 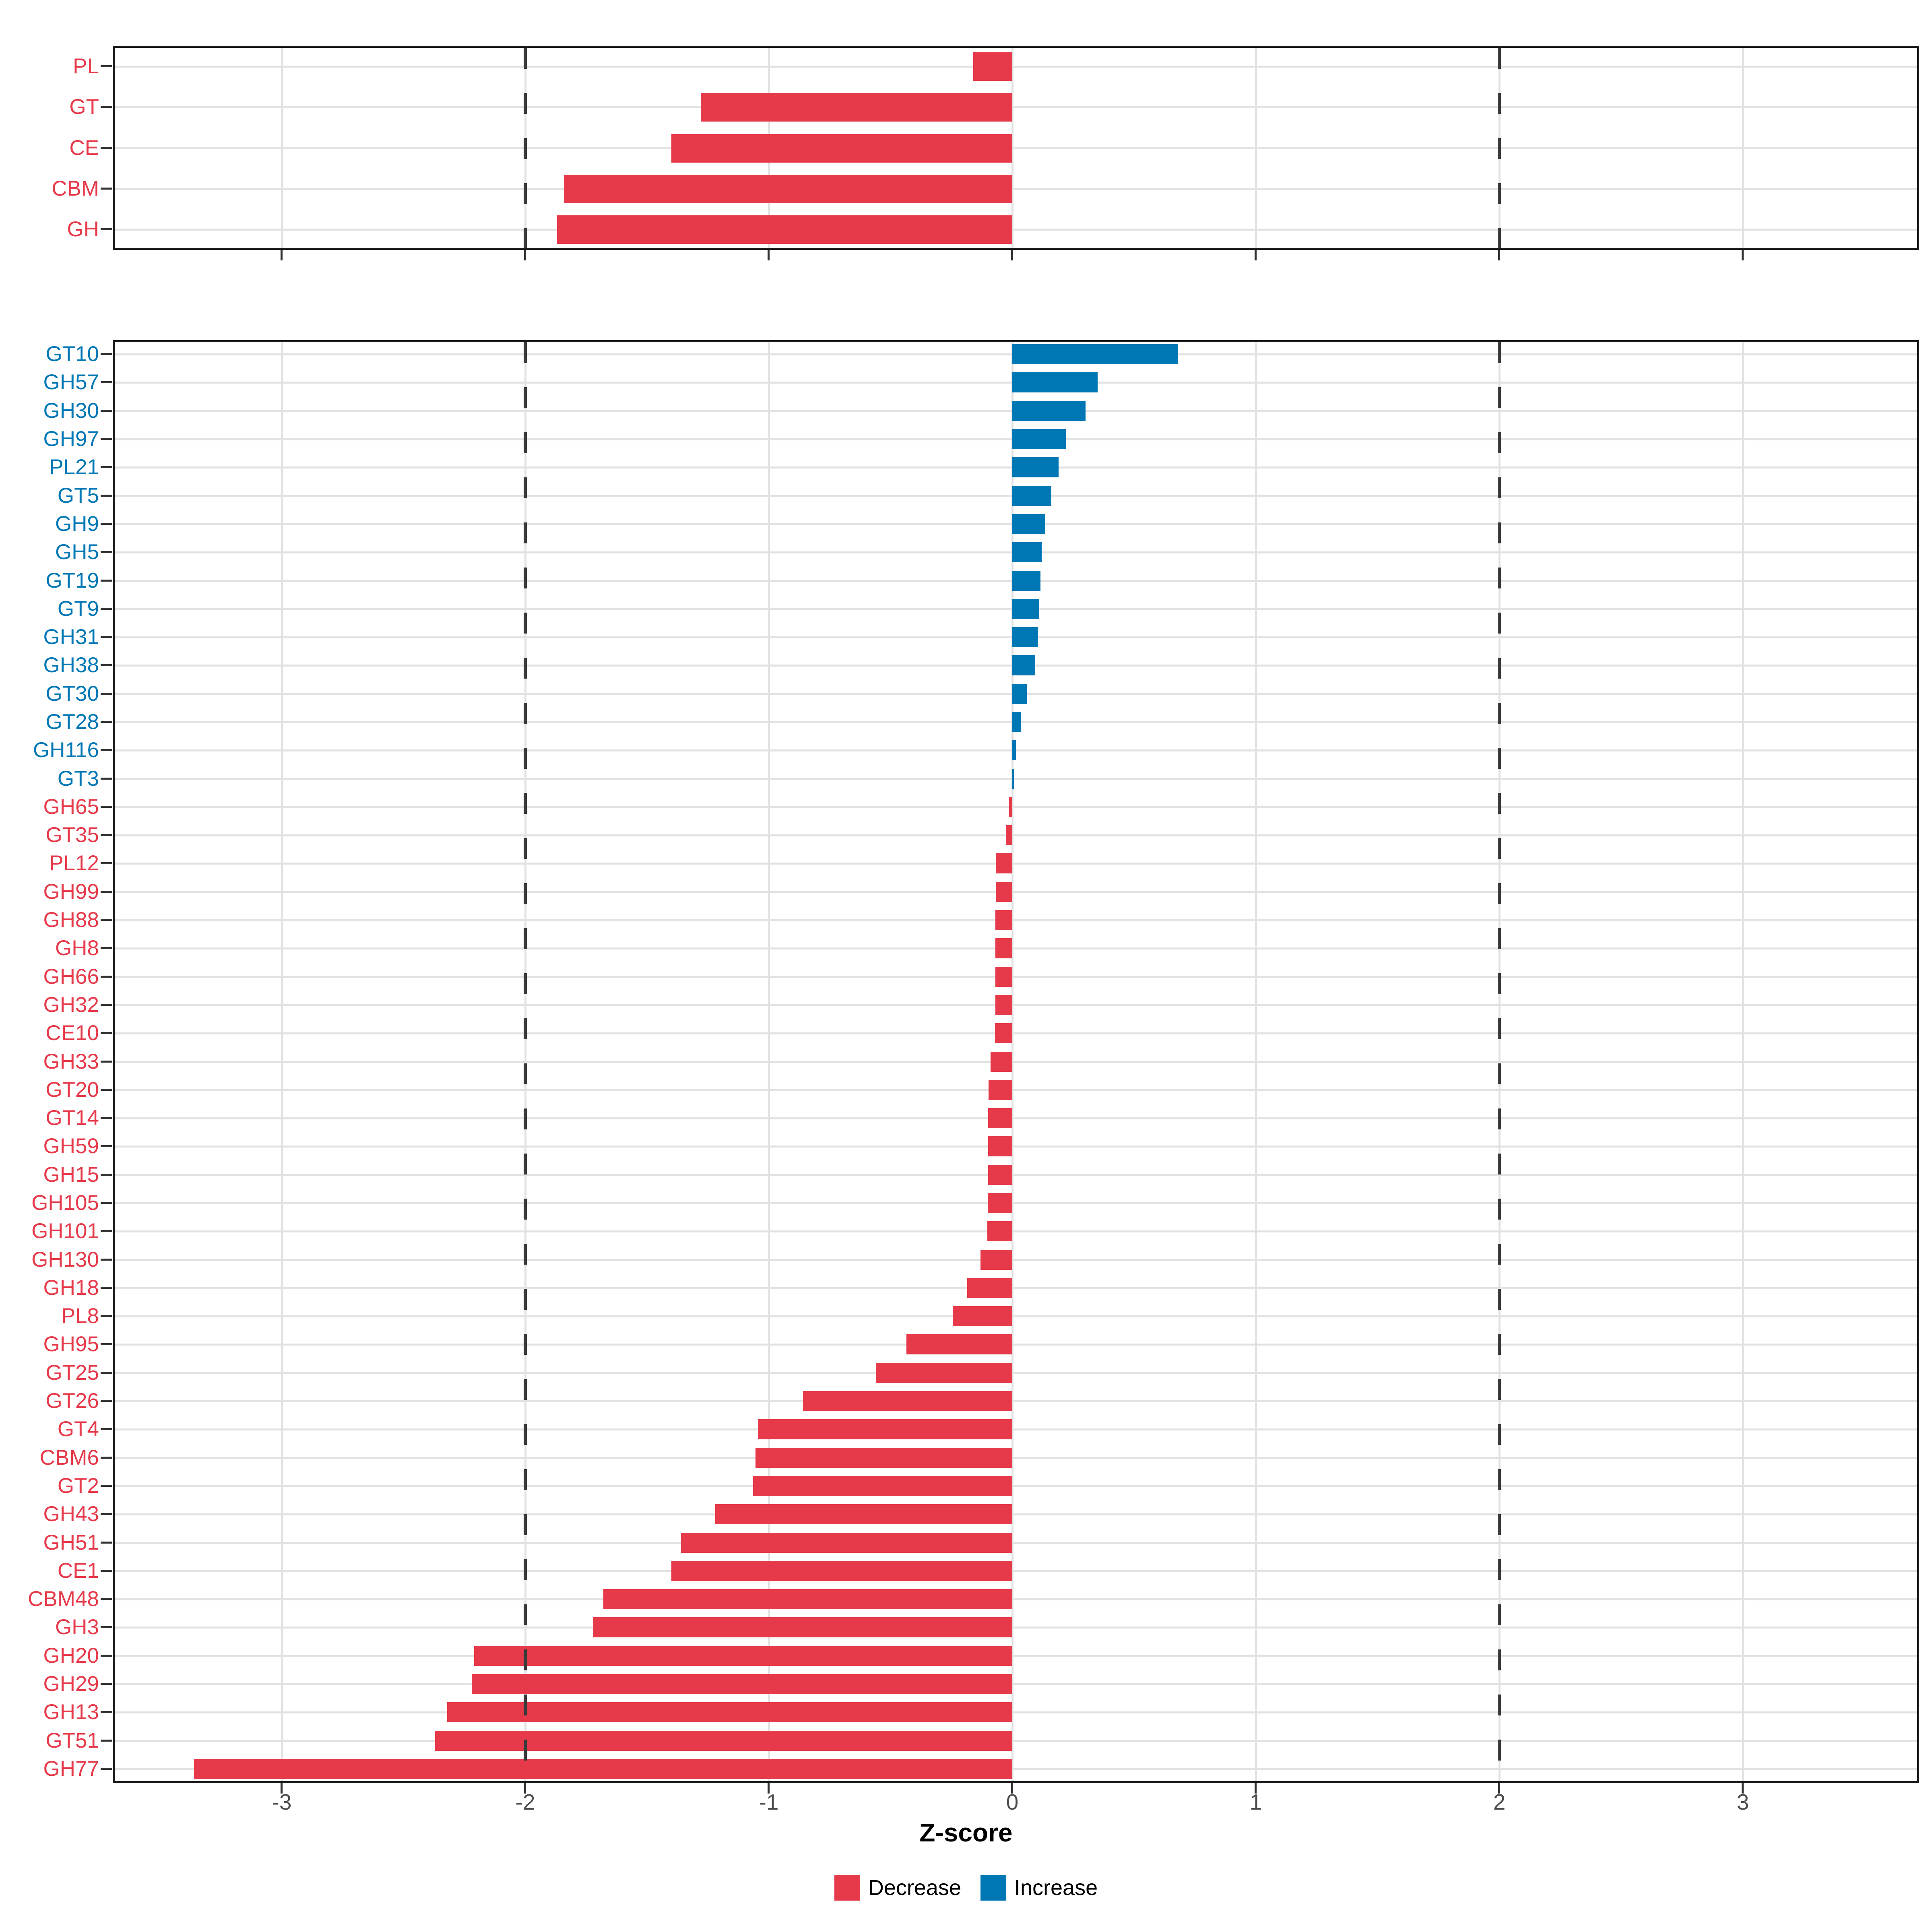 What do you see at coordinates (71, 382) in the screenshot?
I see `y-axis-label: GH57` at bounding box center [71, 382].